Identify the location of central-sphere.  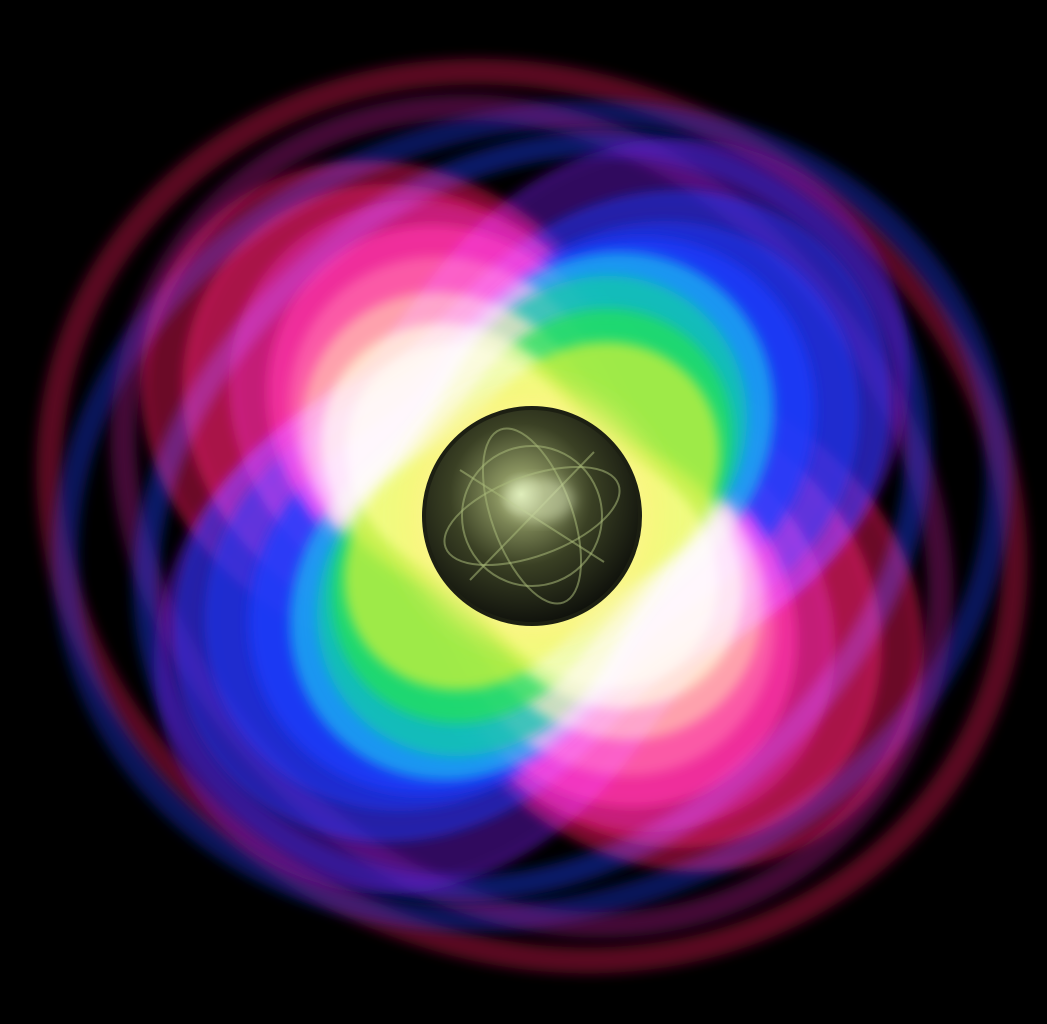
(532, 516).